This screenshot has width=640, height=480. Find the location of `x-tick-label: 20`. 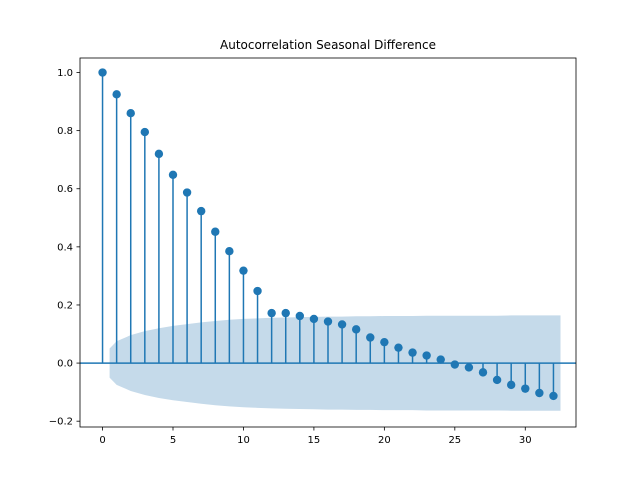

x-tick-label: 20 is located at coordinates (384, 440).